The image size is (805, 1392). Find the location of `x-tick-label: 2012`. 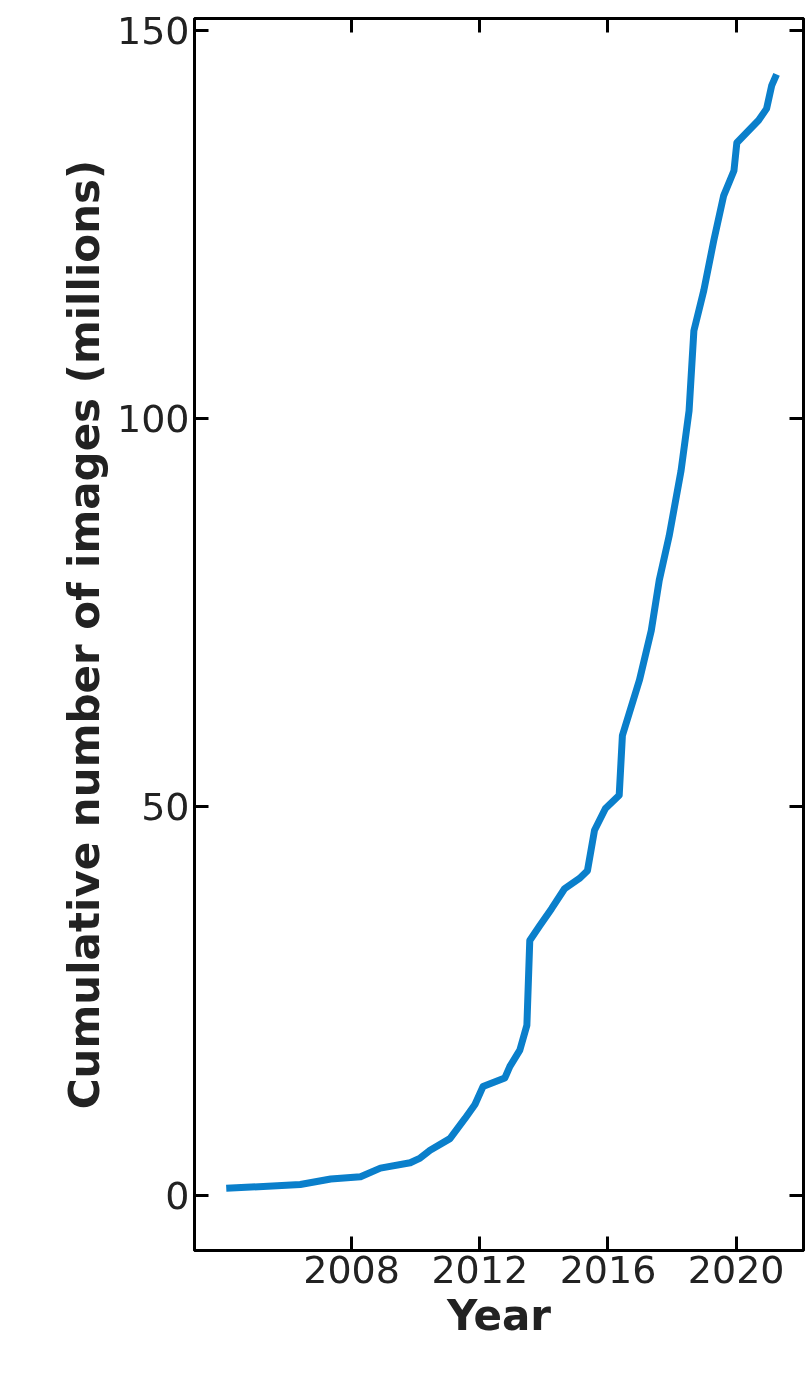

x-tick-label: 2012 is located at coordinates (480, 1269).